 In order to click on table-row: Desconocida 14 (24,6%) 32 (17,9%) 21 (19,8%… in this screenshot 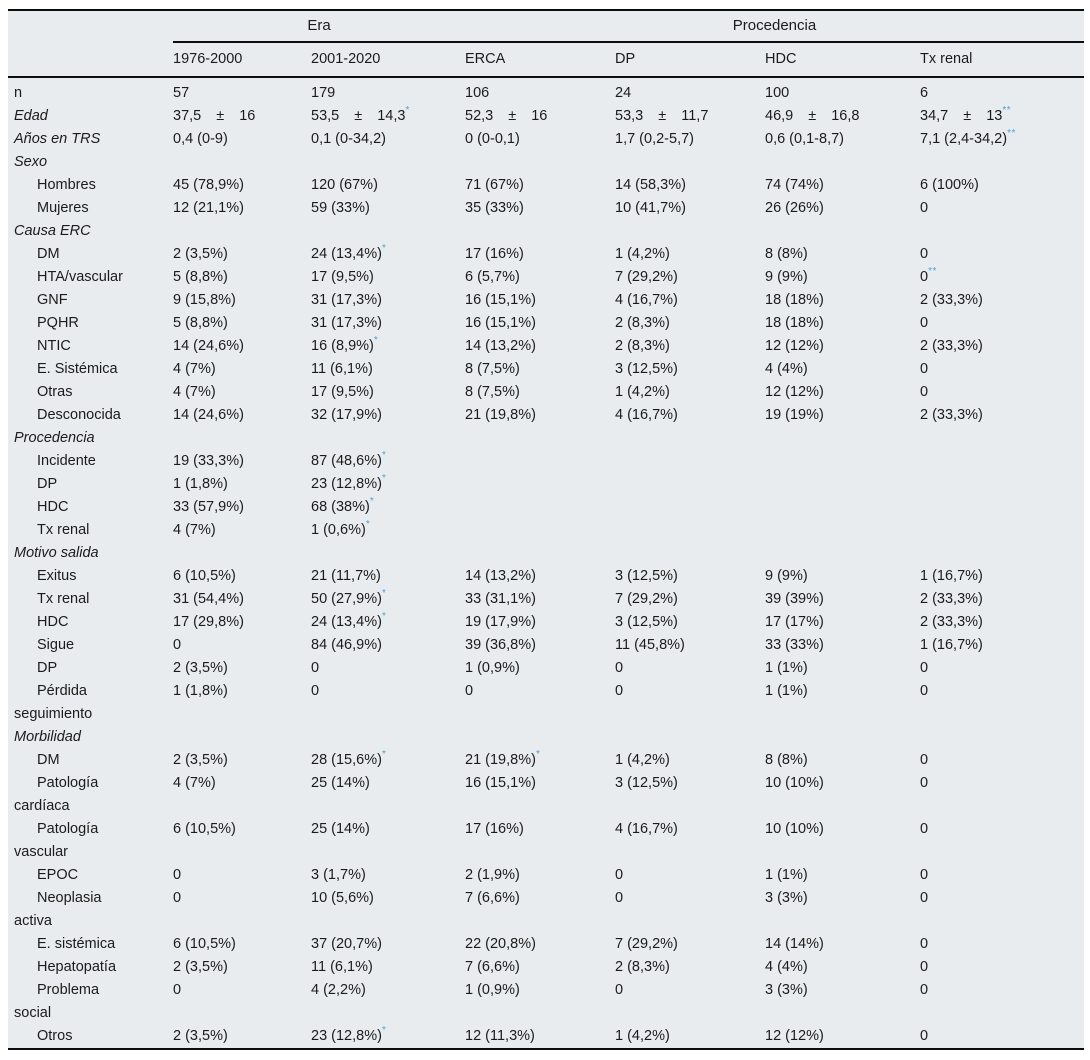, I will do `click(546, 415)`.